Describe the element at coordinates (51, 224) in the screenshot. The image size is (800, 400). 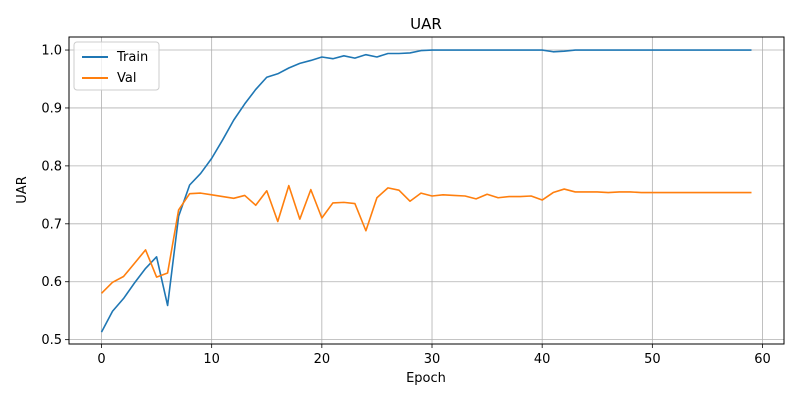
I see `y-tick-label: 0.7` at that location.